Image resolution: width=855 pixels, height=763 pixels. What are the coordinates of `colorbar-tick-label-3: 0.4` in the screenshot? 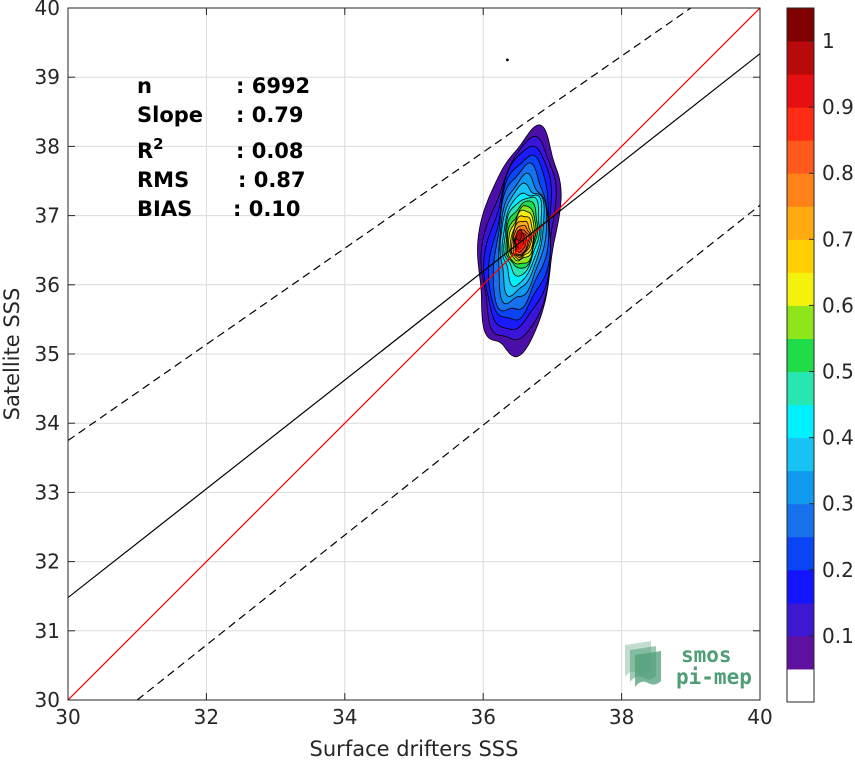 It's located at (838, 438).